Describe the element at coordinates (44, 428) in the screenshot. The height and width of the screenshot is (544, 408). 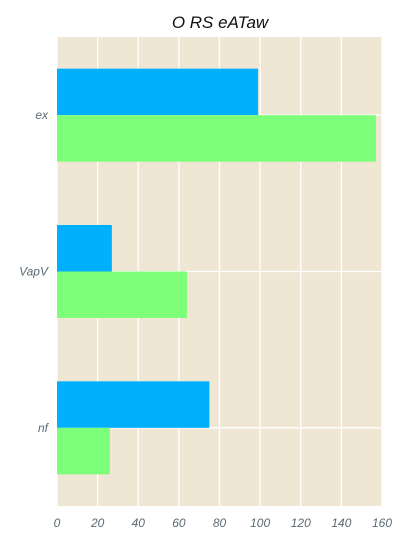
I see `y-tick-label-2: nf` at that location.